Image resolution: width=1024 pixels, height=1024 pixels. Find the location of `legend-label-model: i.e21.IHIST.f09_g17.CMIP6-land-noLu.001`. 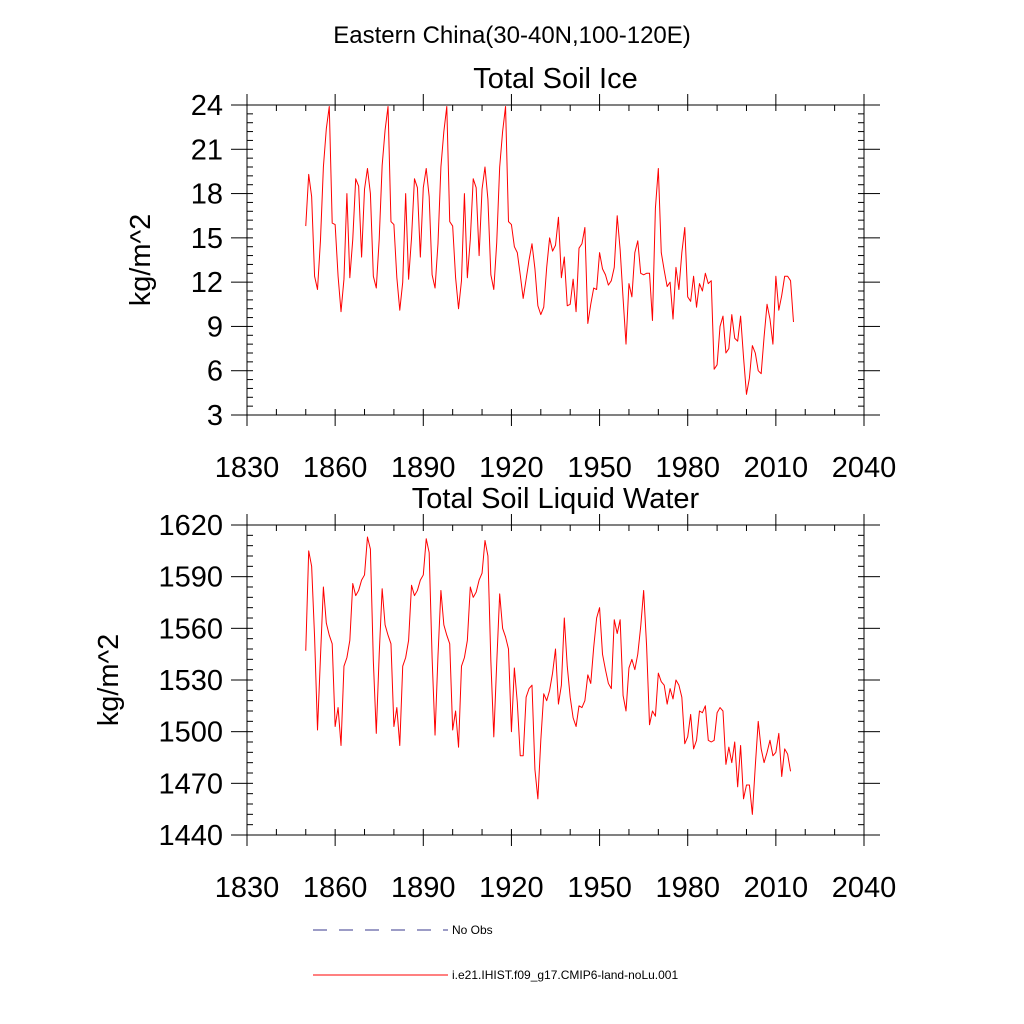

legend-label-model: i.e21.IHIST.f09_g17.CMIP6-land-noLu.001 is located at coordinates (565, 975).